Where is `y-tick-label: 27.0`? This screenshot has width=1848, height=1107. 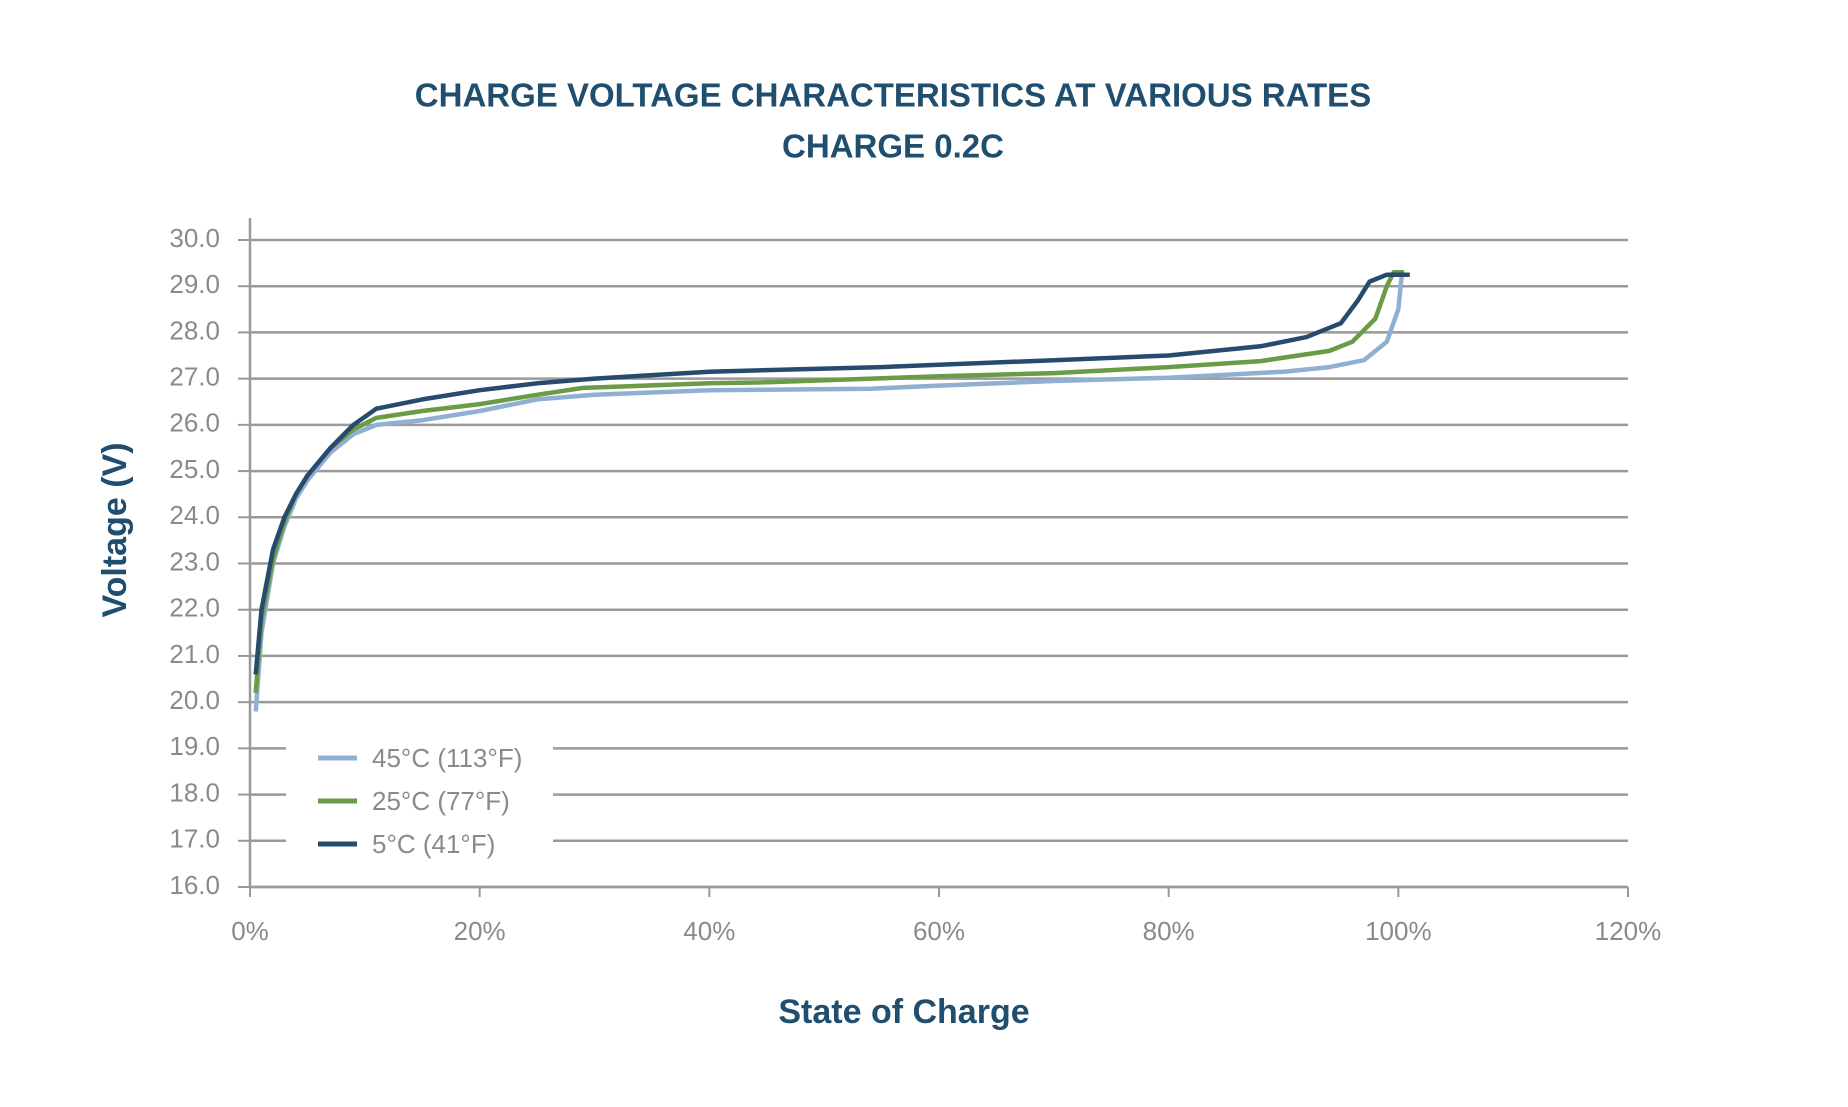 y-tick-label: 27.0 is located at coordinates (194, 377).